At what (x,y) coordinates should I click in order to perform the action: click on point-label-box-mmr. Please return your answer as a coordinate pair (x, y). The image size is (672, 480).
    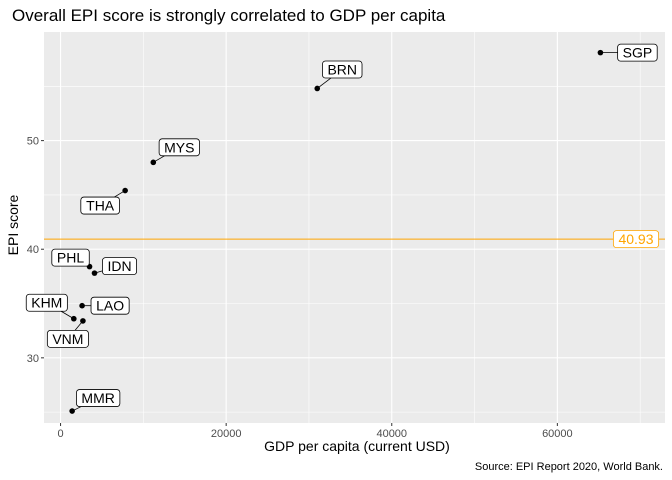
    Looking at the image, I should click on (98, 398).